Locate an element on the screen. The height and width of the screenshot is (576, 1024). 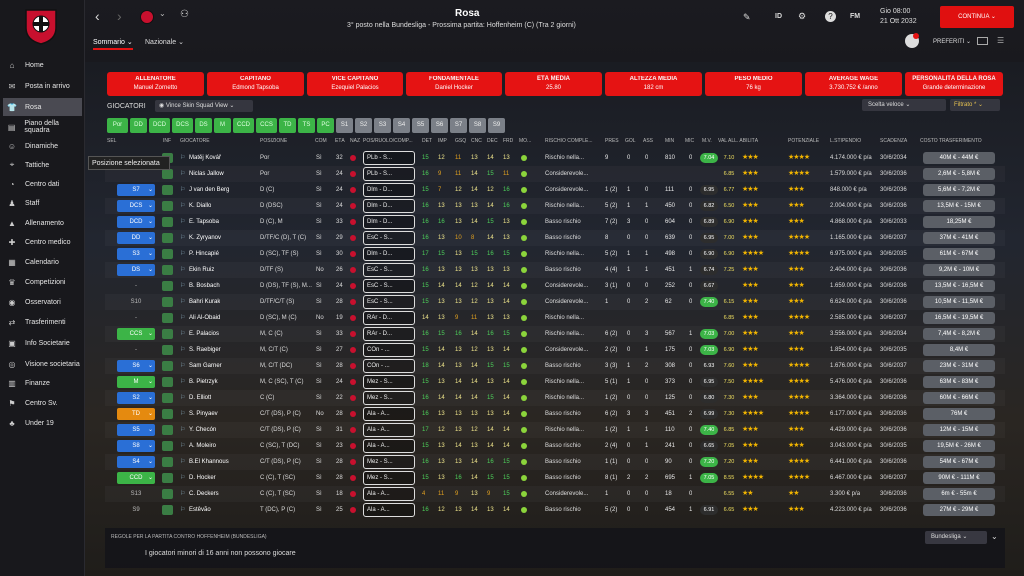
help-icon: ? is located at coordinates (830, 16).